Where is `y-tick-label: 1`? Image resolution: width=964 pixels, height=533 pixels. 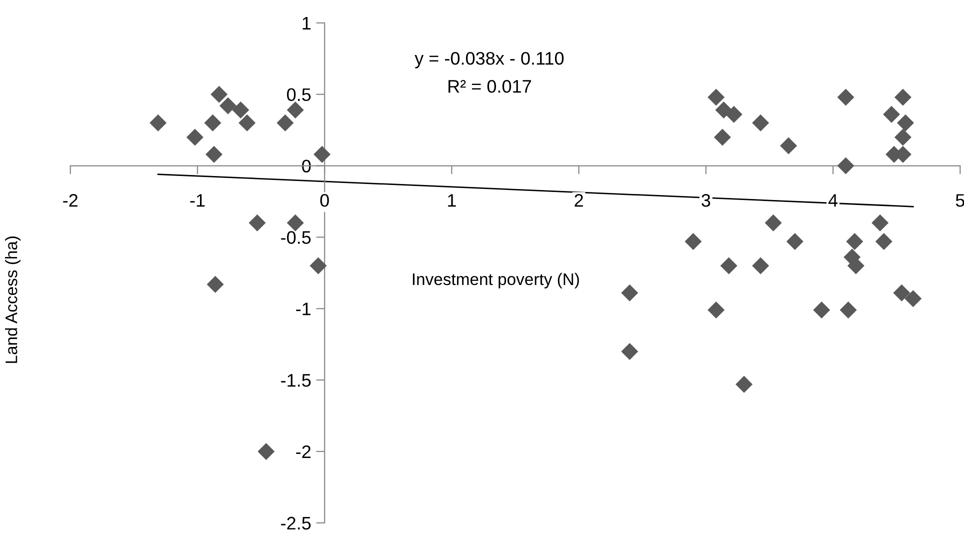 y-tick-label: 1 is located at coordinates (306, 23).